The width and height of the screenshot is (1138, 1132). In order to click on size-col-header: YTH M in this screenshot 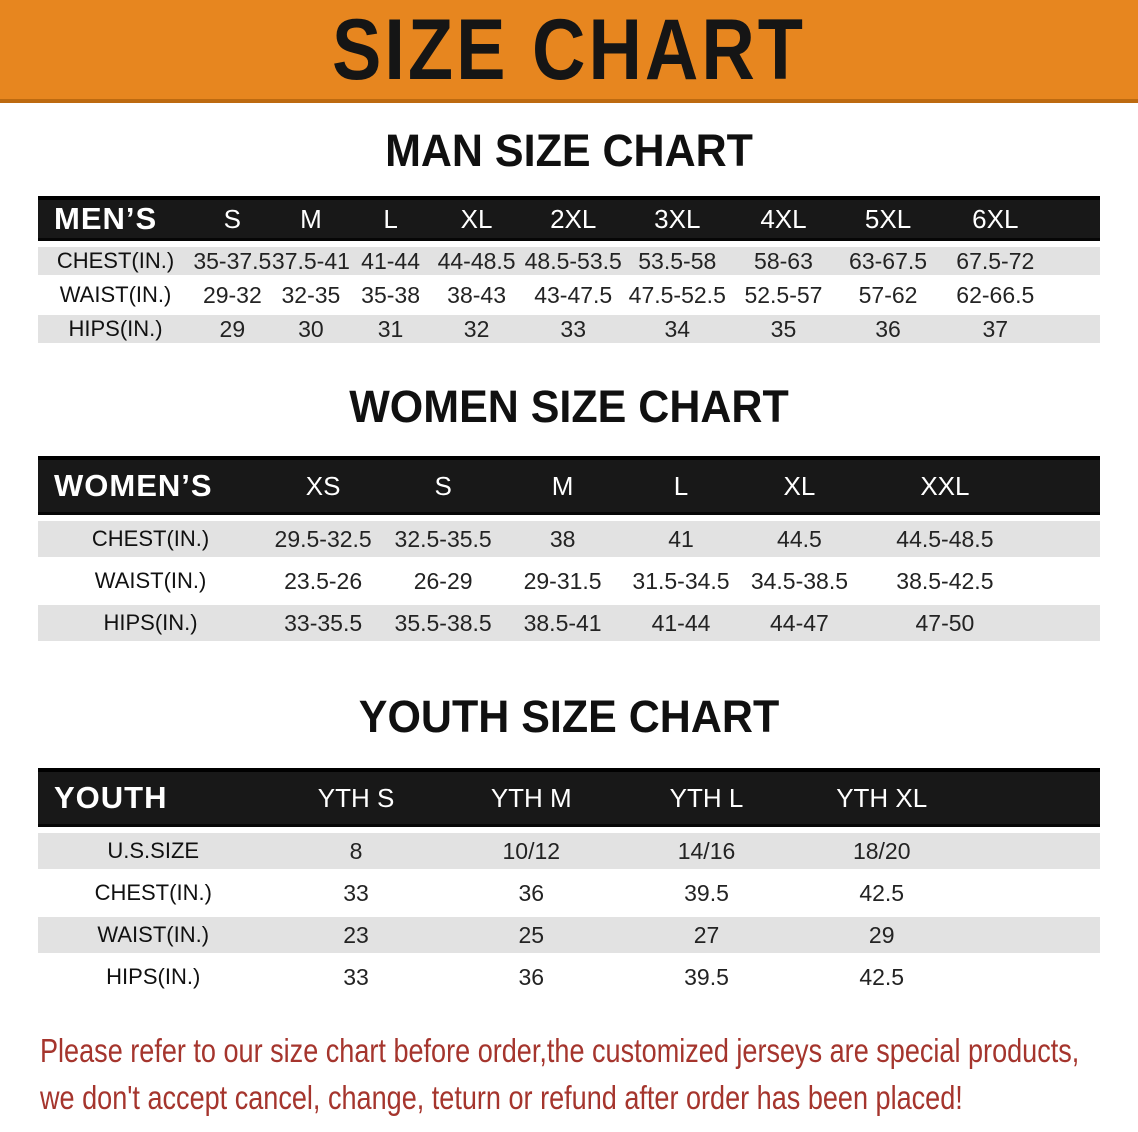, I will do `click(531, 797)`.